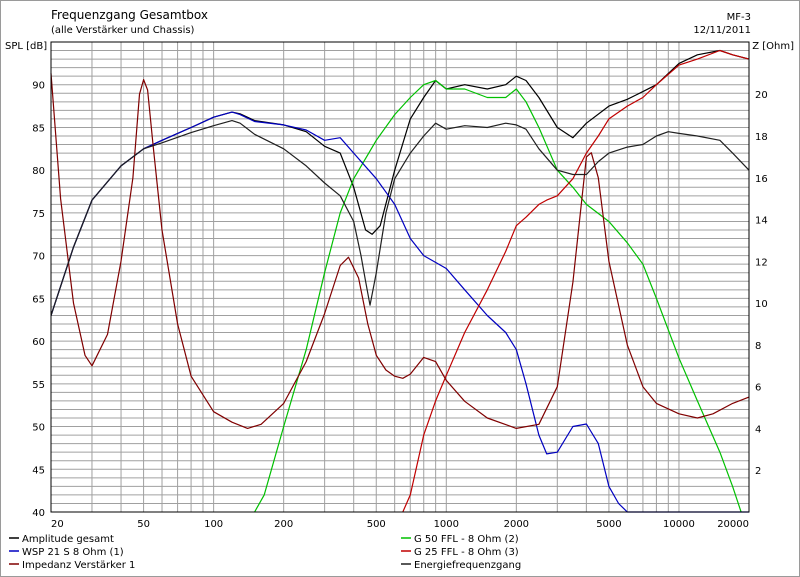 The height and width of the screenshot is (577, 800). Describe the element at coordinates (26, 46) in the screenshot. I see `y-axis-label-spl: SPL [dB]` at that location.